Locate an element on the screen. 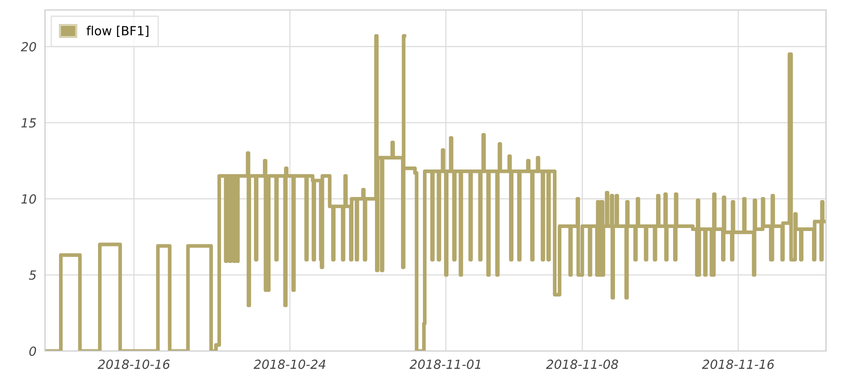  x-tick-label: 2018-10-16 is located at coordinates (134, 365).